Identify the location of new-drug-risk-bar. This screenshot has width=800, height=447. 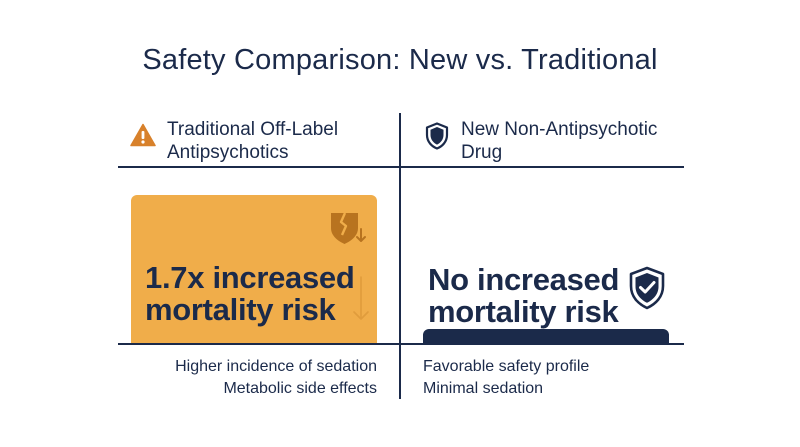
(546, 336).